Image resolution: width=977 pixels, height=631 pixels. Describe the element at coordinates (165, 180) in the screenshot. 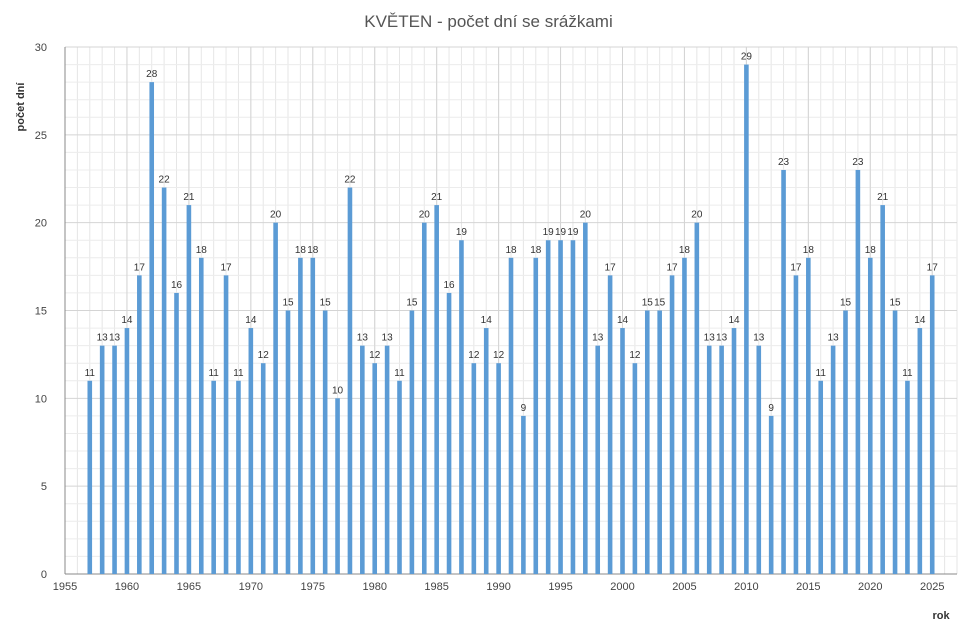

I see `data-label: 22` at that location.